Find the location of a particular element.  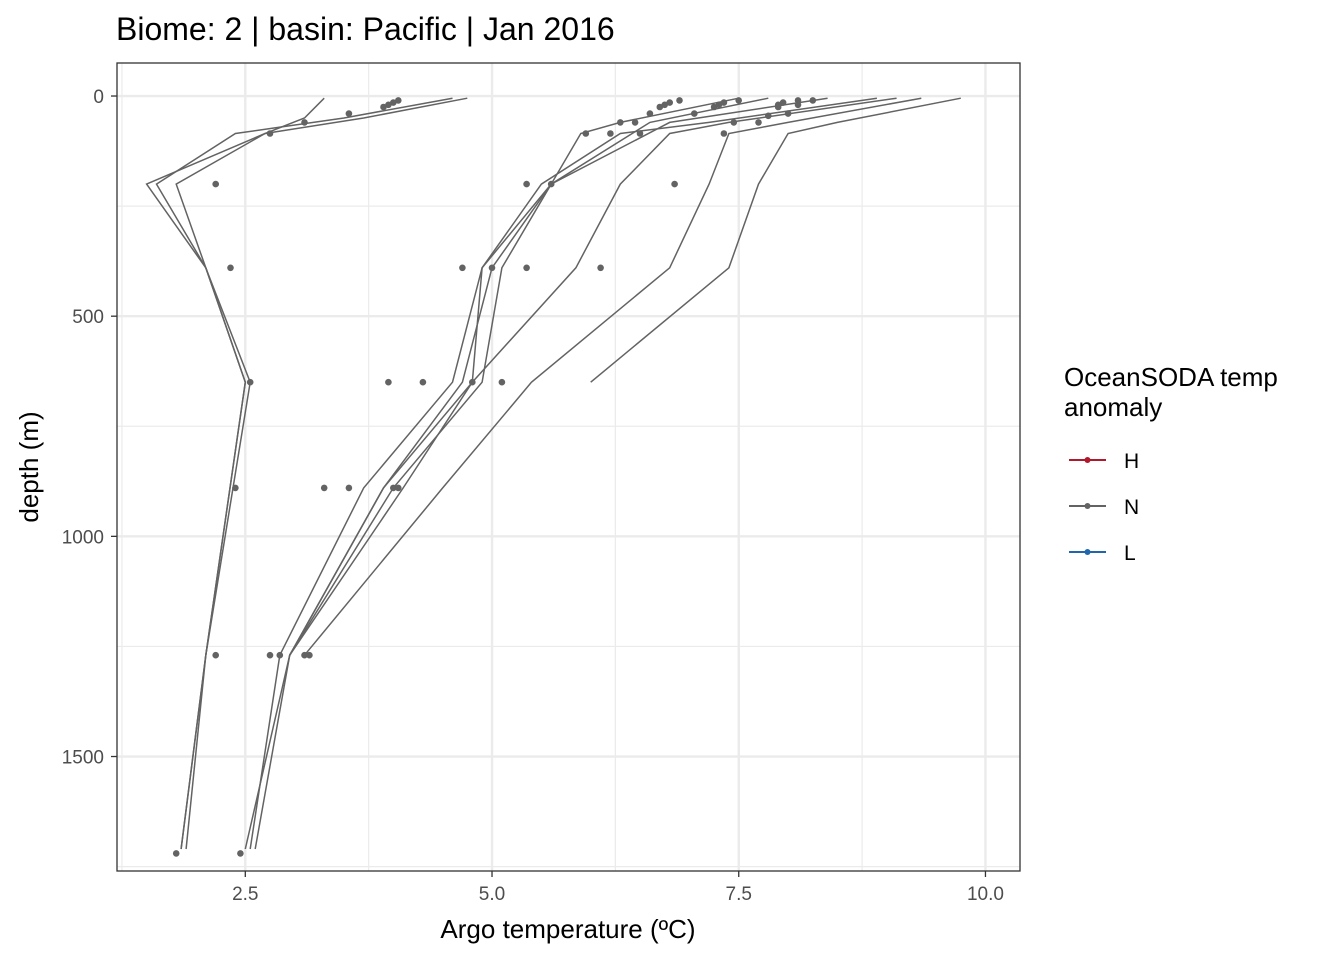

y-tick-label: 0 is located at coordinates (98, 97).